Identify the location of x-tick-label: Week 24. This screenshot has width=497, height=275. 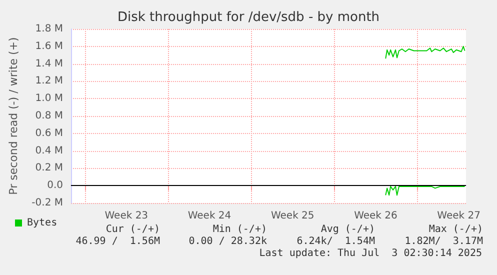
(210, 216).